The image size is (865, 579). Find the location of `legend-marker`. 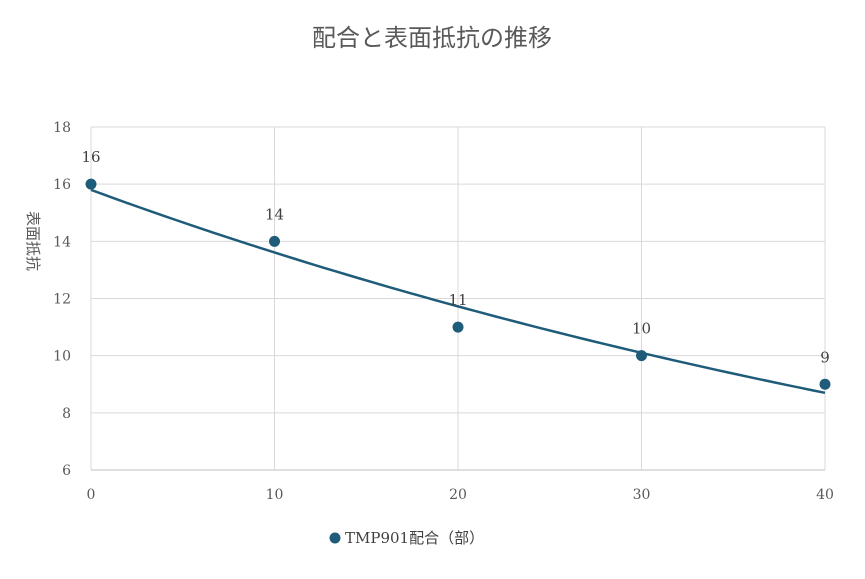

legend-marker is located at coordinates (335, 538).